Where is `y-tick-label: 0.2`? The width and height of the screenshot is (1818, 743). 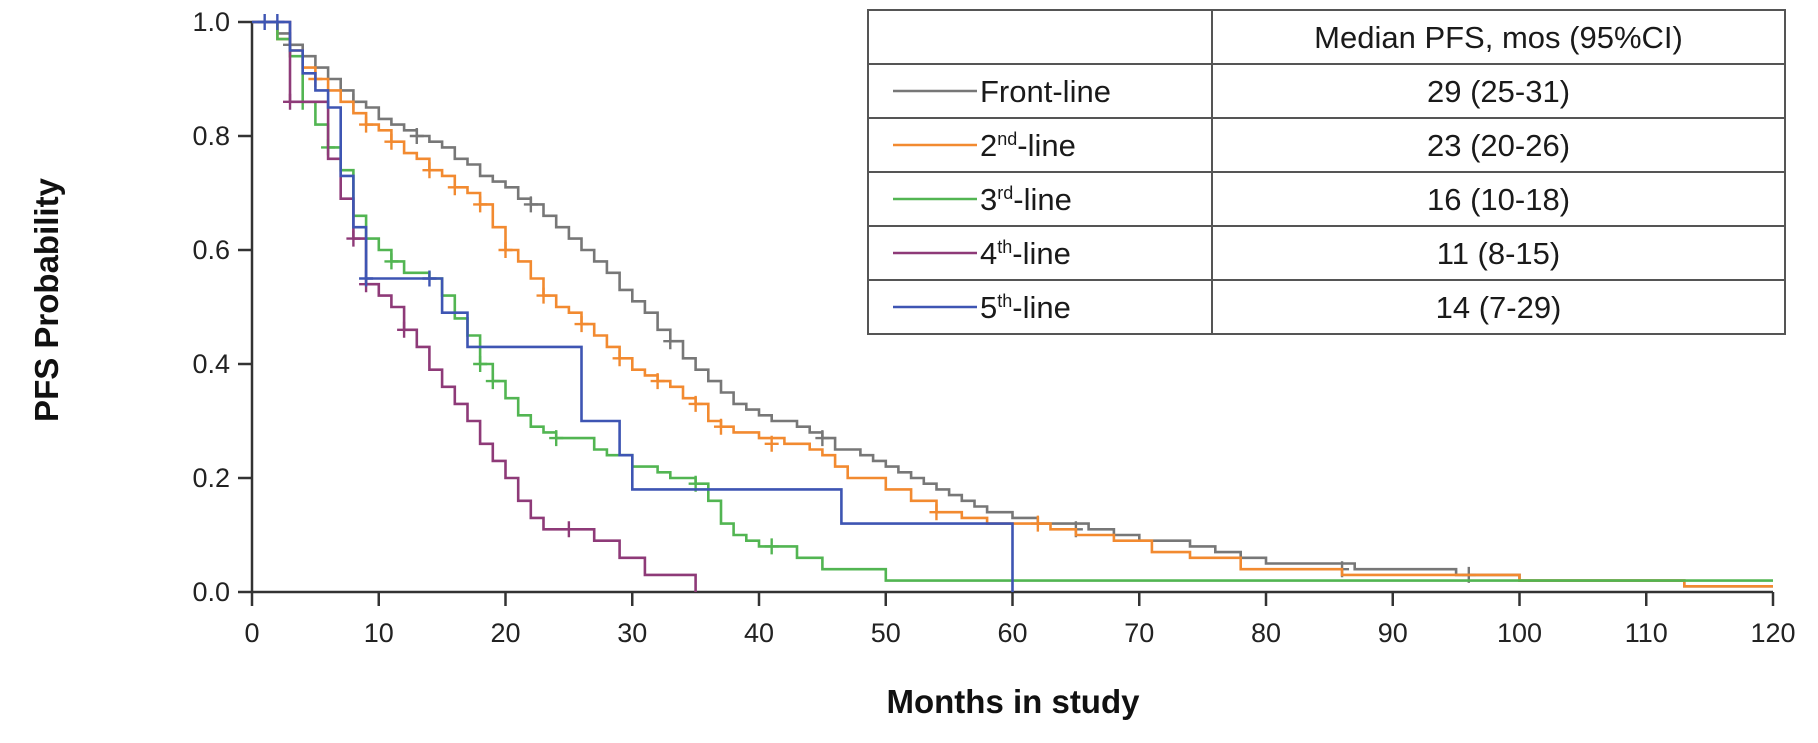 y-tick-label: 0.2 is located at coordinates (211, 478).